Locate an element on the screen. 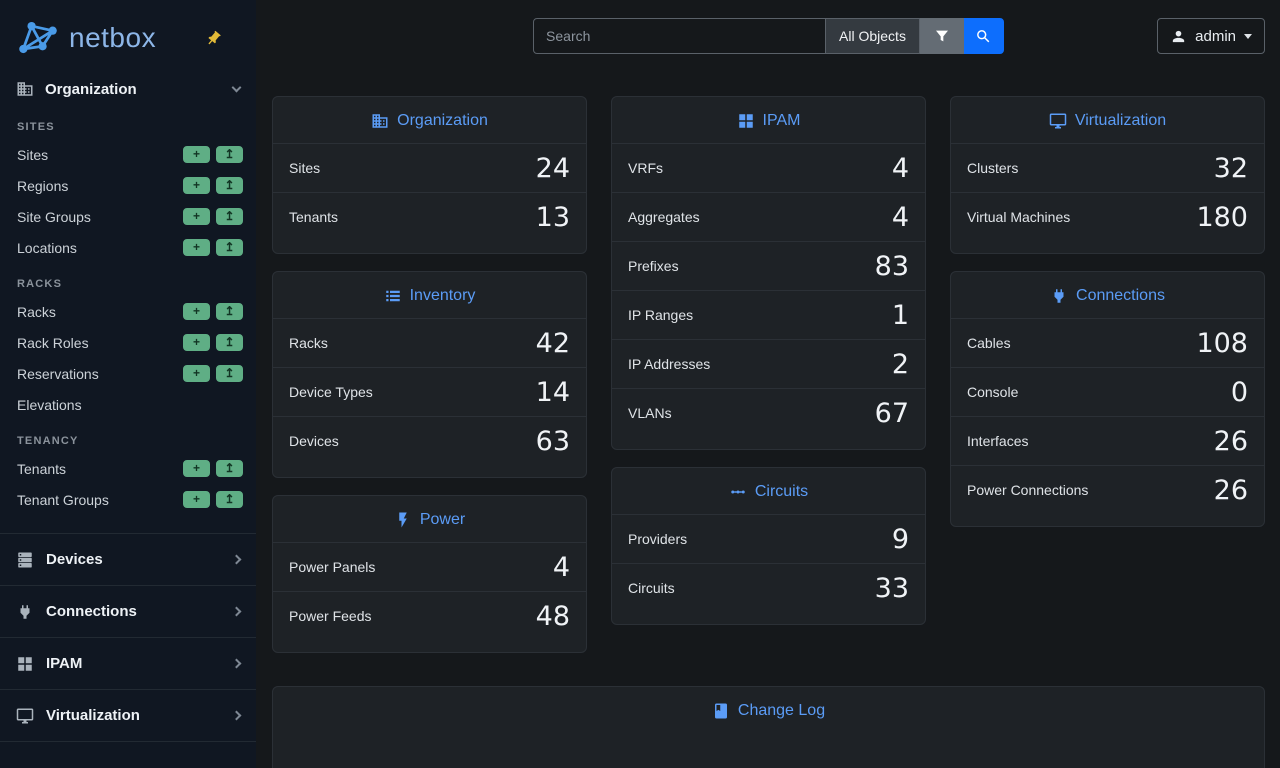 This screenshot has height=768, width=1280. card-title-text: Virtualization is located at coordinates (1120, 120).